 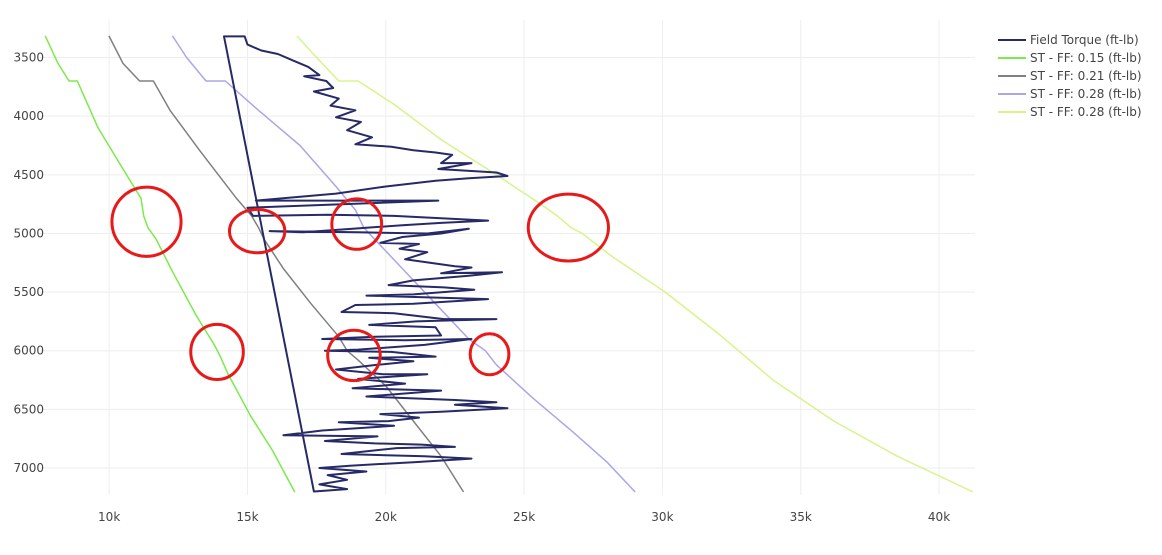 What do you see at coordinates (939, 517) in the screenshot?
I see `x-tick-label: 40k` at bounding box center [939, 517].